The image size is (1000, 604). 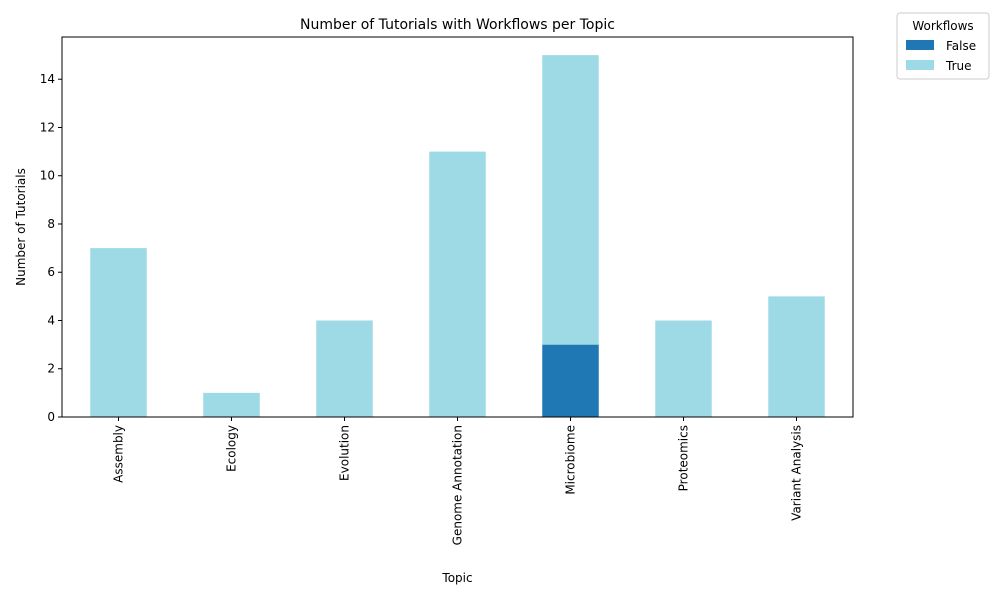 I want to click on legend-swatch-true, so click(x=920, y=65).